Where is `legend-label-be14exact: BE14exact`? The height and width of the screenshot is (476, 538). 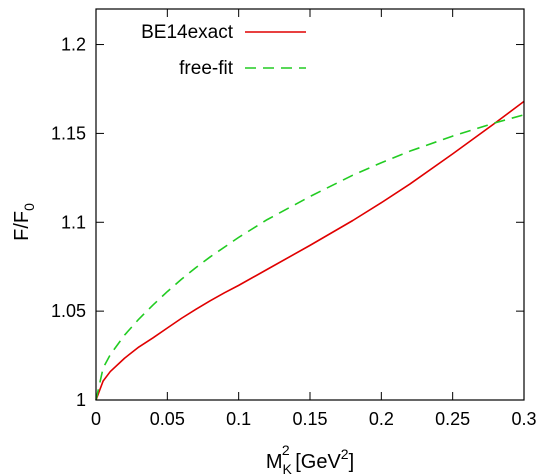 legend-label-be14exact: BE14exact is located at coordinates (187, 32).